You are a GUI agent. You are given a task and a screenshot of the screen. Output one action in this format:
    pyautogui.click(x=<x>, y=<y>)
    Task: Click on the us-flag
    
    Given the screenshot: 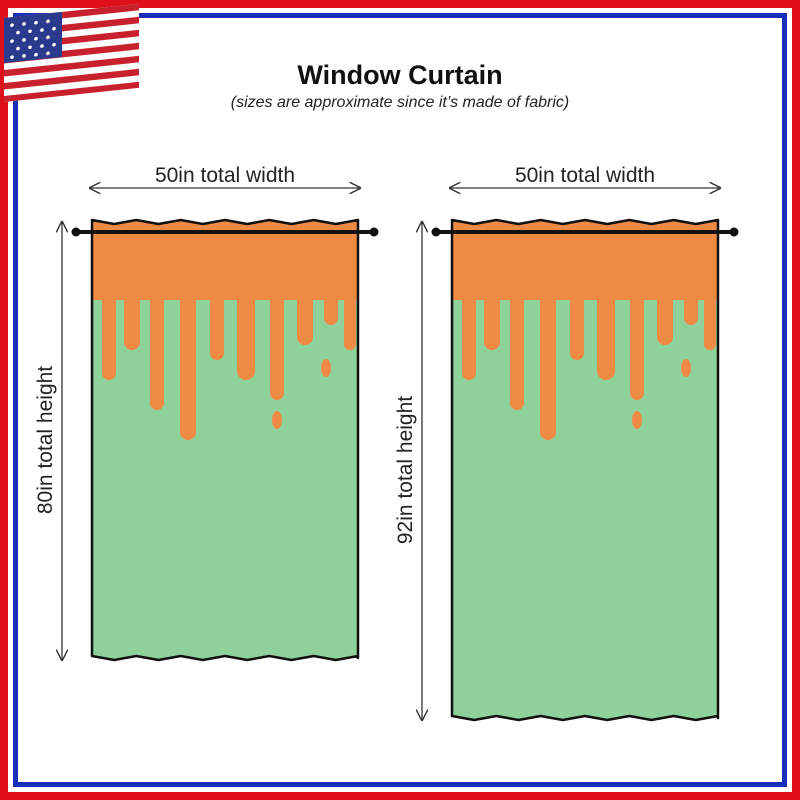 What is the action you would take?
    pyautogui.click(x=71, y=52)
    